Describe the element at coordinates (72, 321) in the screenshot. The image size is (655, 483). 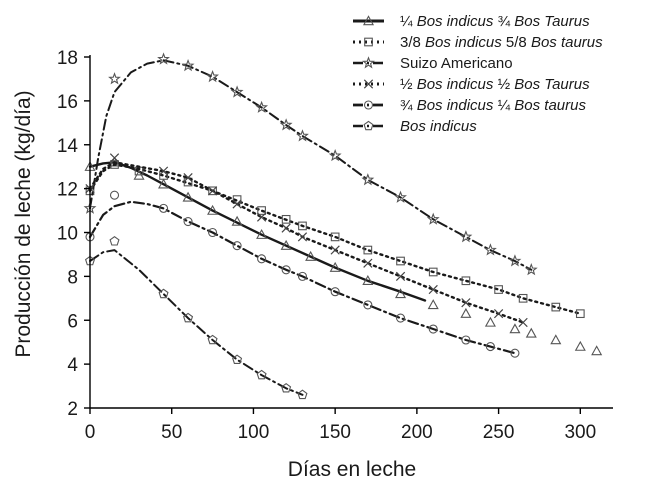
I see `y-tick-label: 6` at that location.